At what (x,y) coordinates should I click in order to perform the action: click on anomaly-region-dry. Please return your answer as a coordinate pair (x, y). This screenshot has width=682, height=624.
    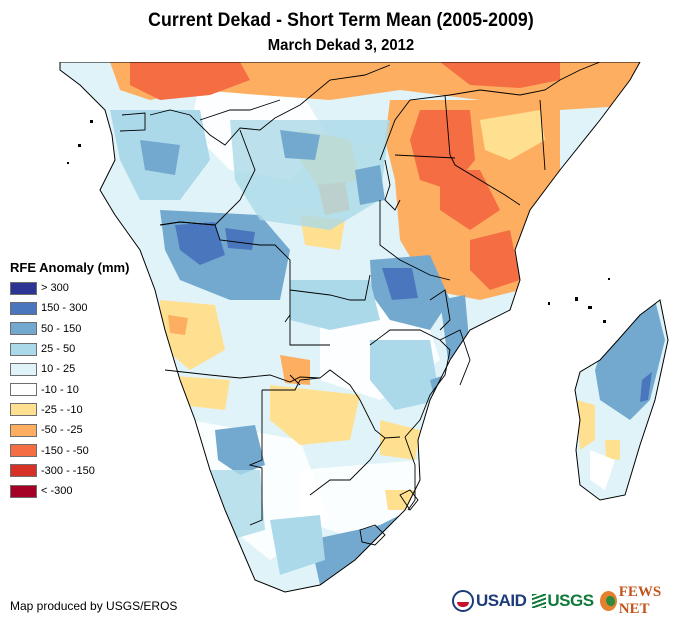
    Looking at the image, I should click on (178, 325).